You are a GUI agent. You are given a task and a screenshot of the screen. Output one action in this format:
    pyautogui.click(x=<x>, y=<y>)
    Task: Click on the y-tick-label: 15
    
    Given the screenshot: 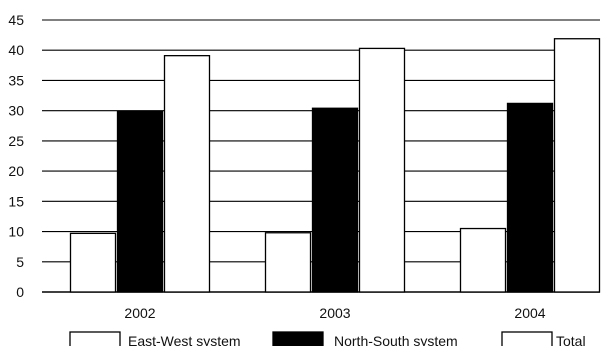 What is the action you would take?
    pyautogui.click(x=16, y=201)
    